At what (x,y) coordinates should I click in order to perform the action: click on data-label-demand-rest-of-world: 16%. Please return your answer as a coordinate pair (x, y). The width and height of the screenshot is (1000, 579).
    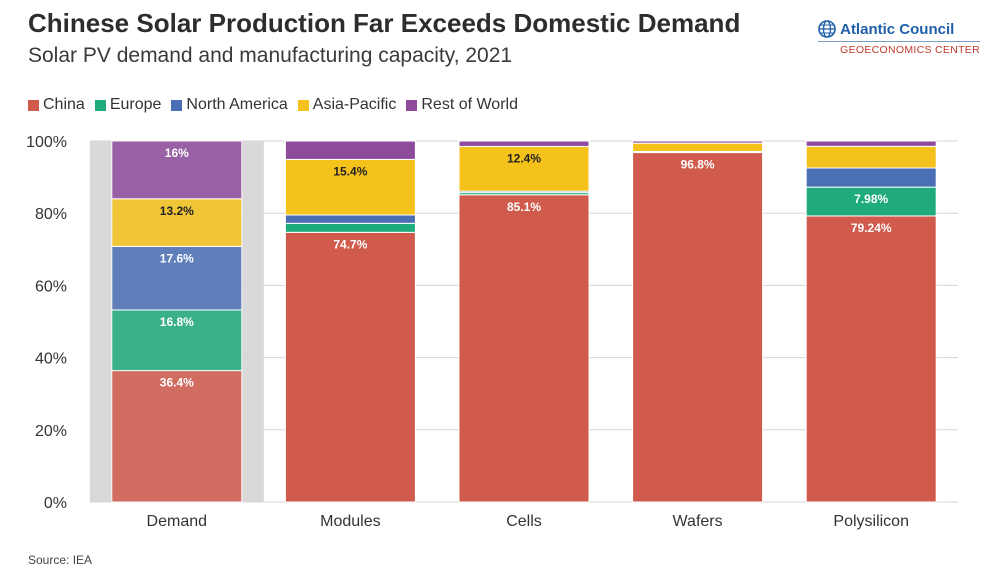
    Looking at the image, I should click on (177, 153).